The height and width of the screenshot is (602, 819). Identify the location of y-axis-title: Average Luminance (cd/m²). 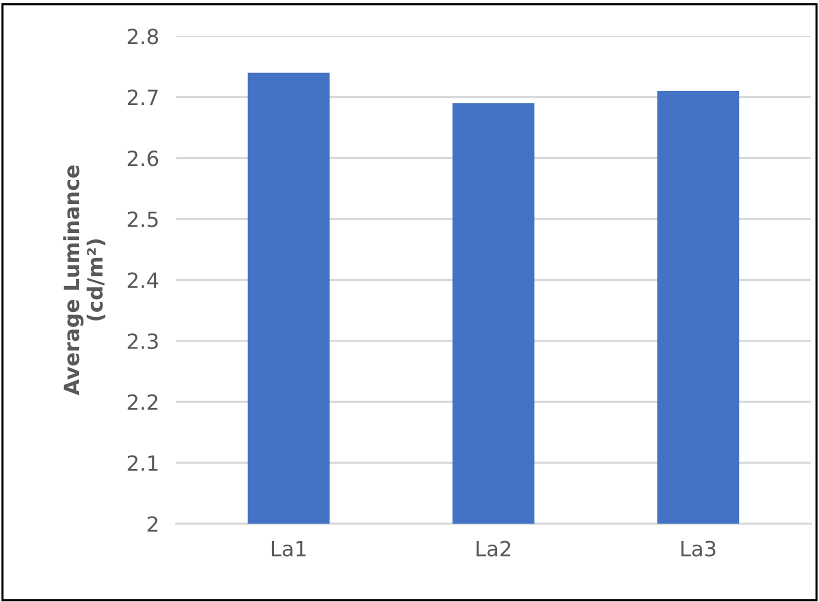
(84, 281).